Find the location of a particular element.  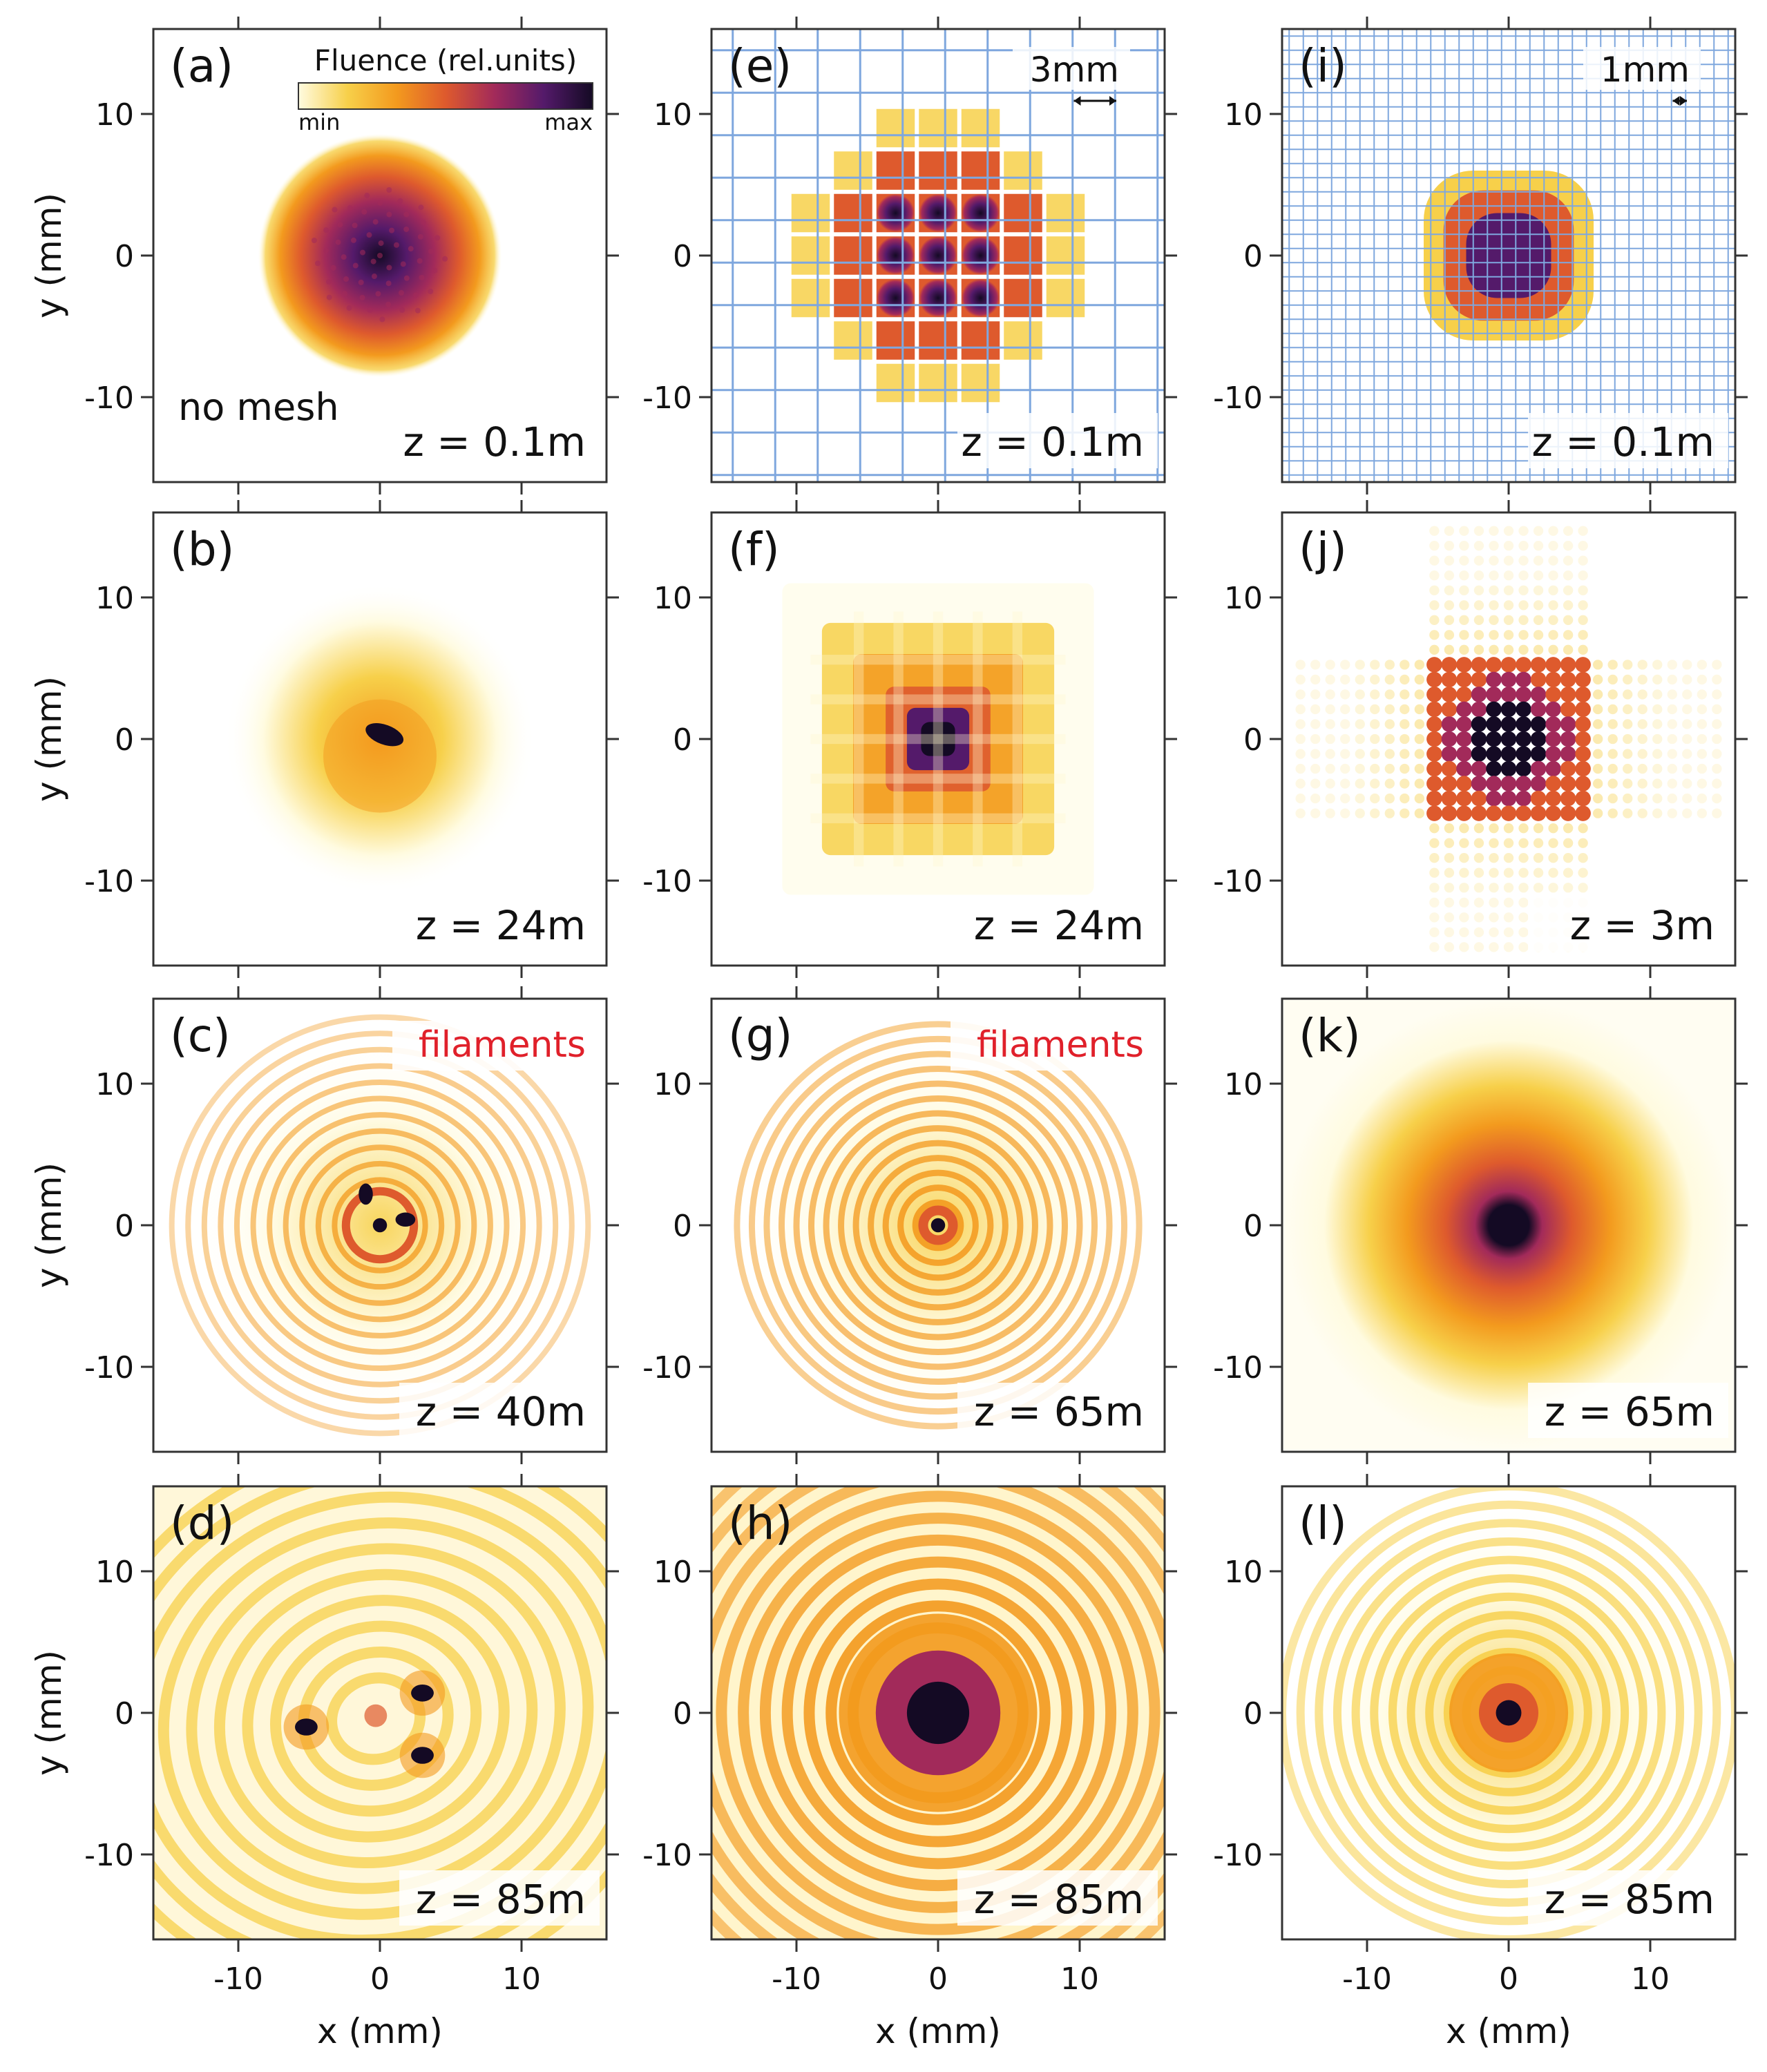

panel-b: 10 0 -10 y (mm) (b) z = 24m is located at coordinates (324, 739).